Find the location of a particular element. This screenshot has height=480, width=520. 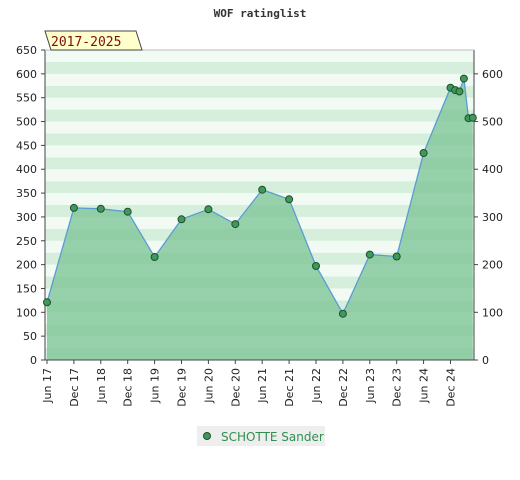

y-tick-label-left: 100 is located at coordinates (26, 312).